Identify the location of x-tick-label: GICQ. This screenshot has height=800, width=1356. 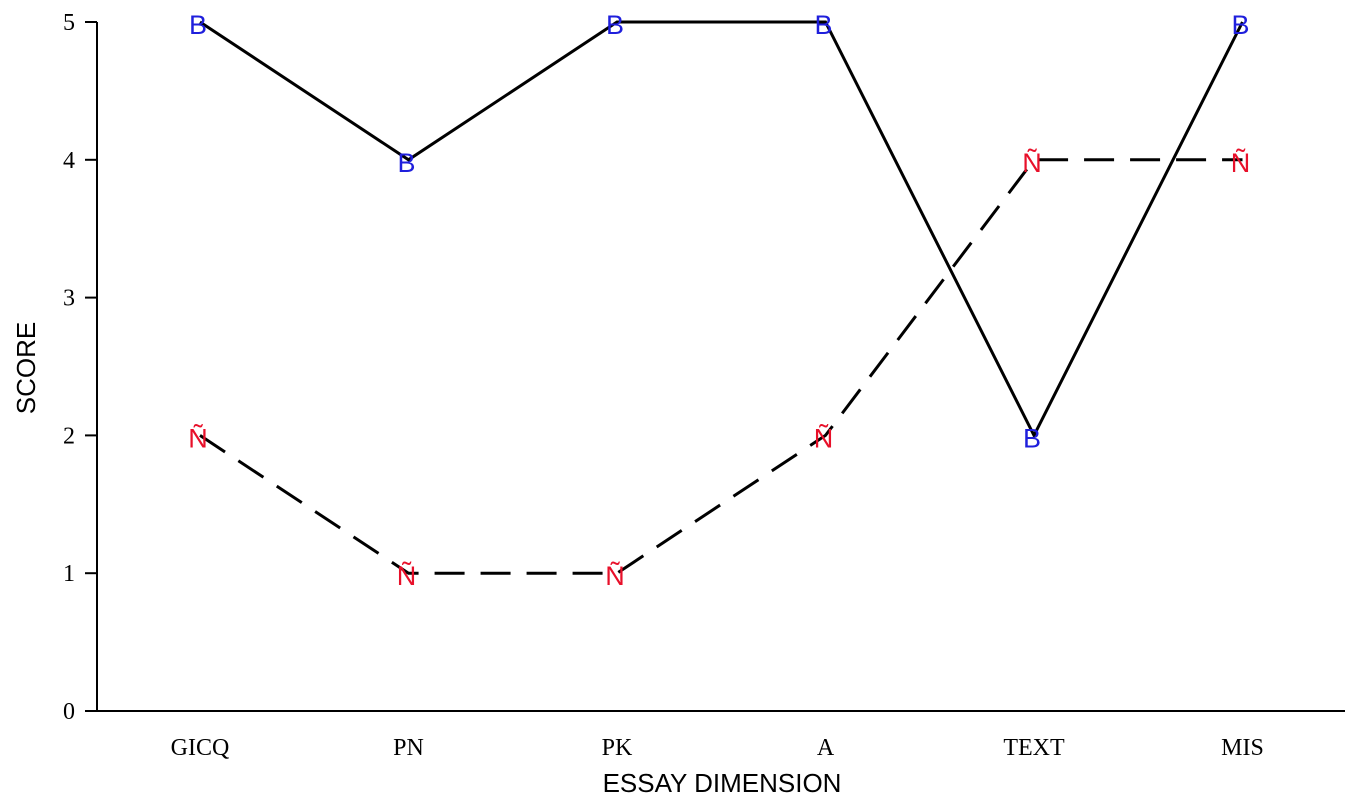
(200, 748).